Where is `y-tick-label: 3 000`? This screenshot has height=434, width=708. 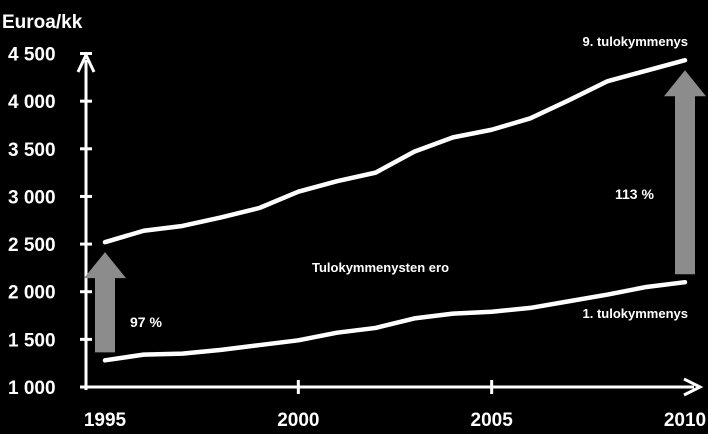
y-tick-label: 3 000 is located at coordinates (32, 197).